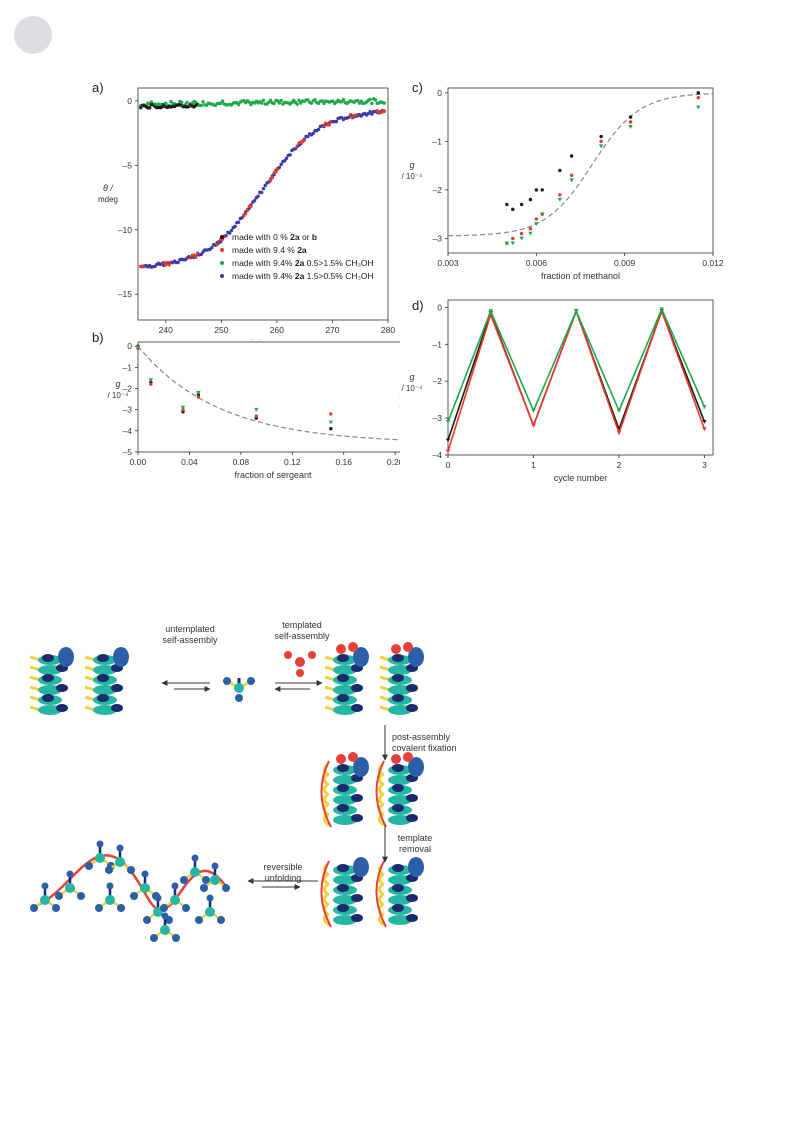 This screenshot has height=1121, width=793. What do you see at coordinates (302, 630) in the screenshot?
I see `label-templated: templated self-assembly` at bounding box center [302, 630].